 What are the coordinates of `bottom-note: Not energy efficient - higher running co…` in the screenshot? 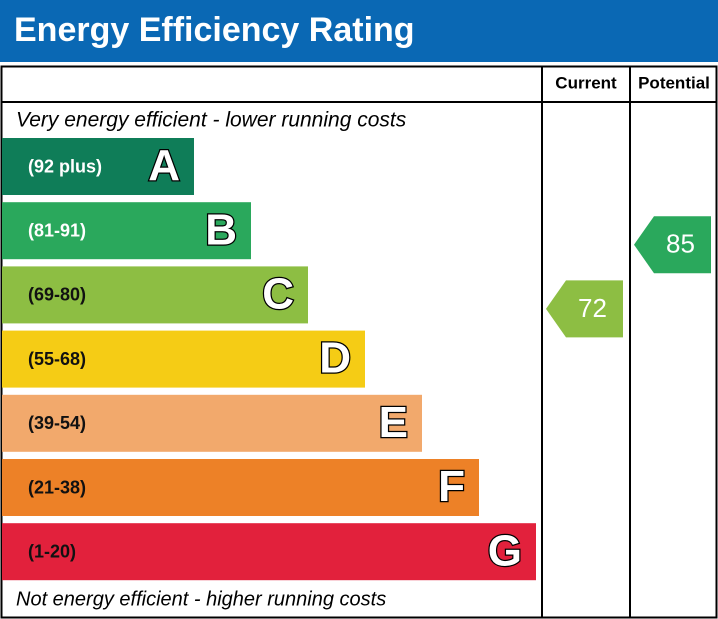 It's located at (201, 599).